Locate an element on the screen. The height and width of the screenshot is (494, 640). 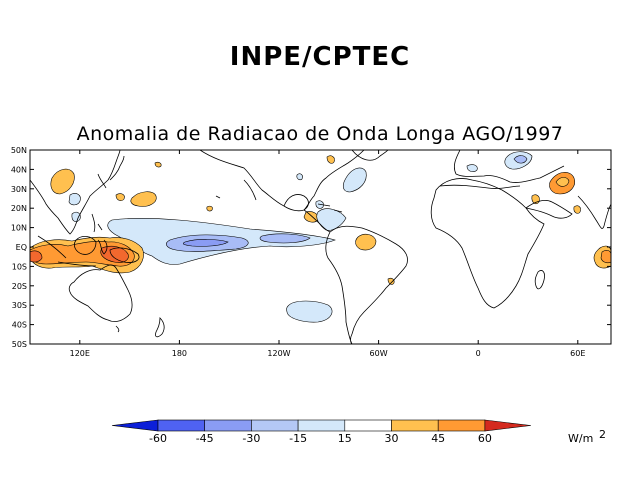
sulawesi is located at coordinates (102, 247).